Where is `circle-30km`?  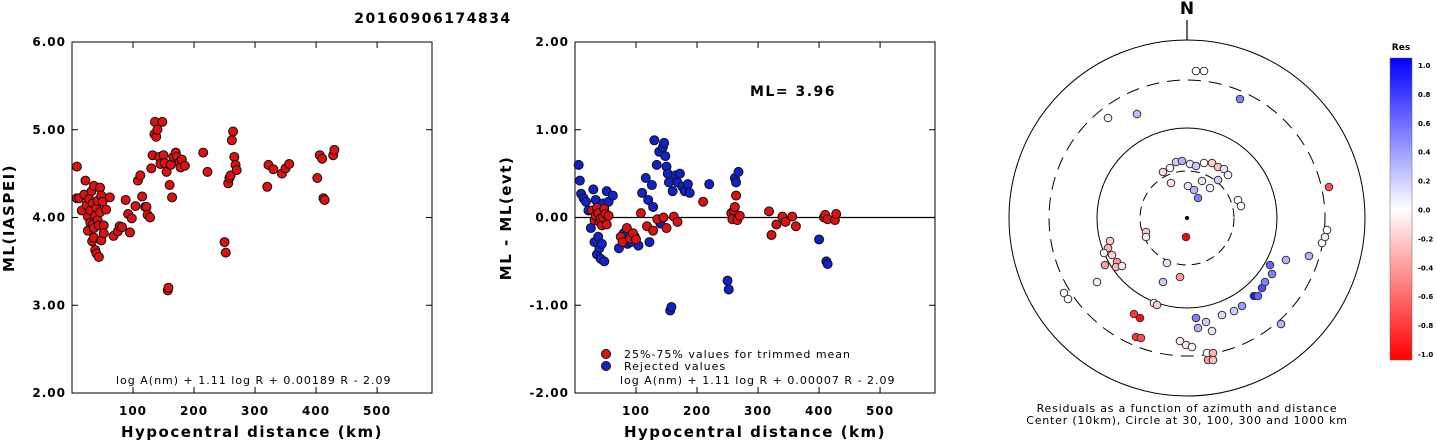
circle-30km is located at coordinates (1187, 218).